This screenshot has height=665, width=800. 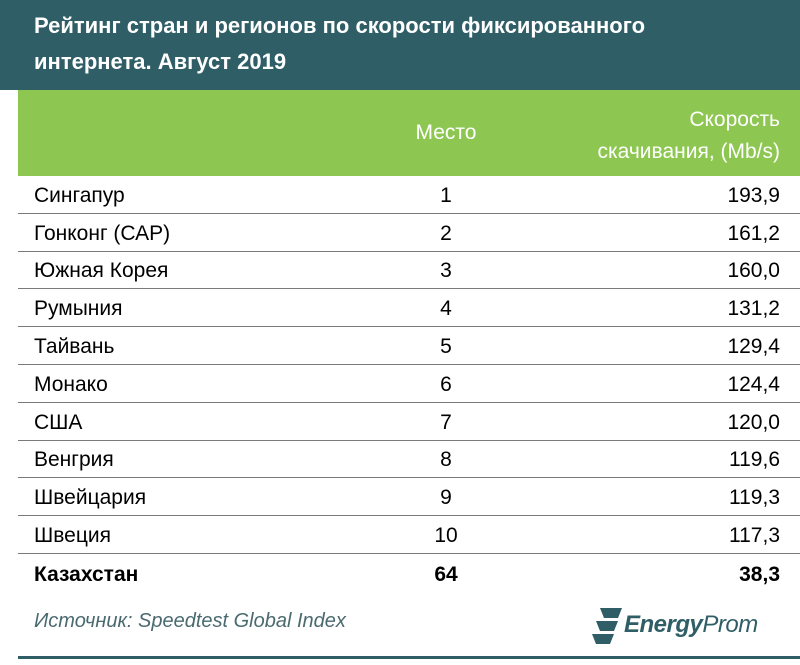 I want to click on cell-place: 10, so click(x=446, y=535).